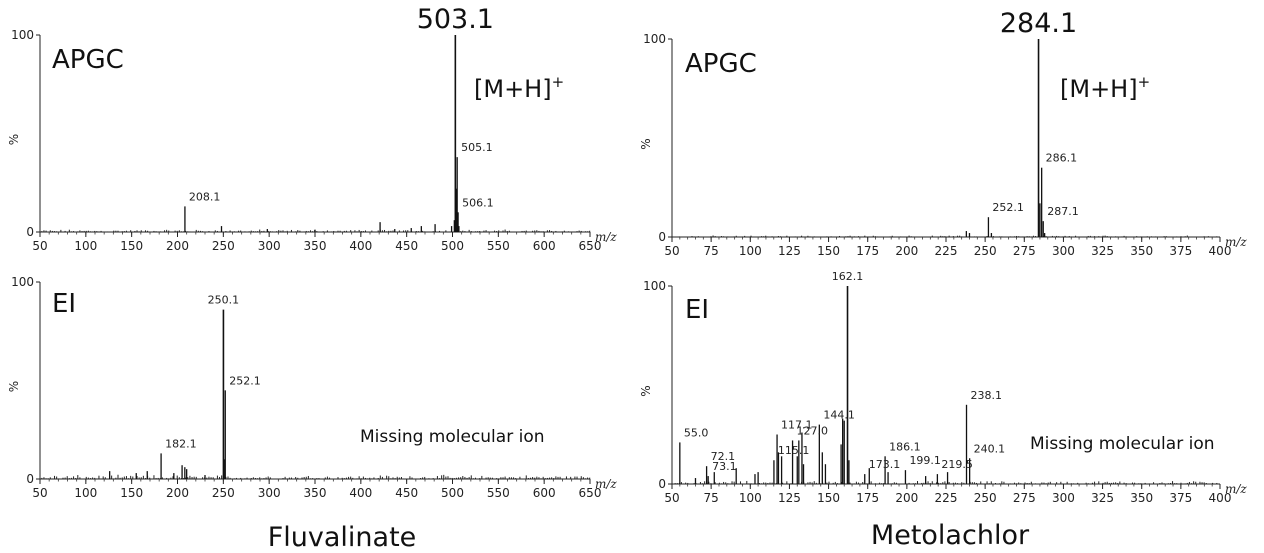  Describe the element at coordinates (848, 276) in the screenshot. I see `peak-label: 162.1` at that location.